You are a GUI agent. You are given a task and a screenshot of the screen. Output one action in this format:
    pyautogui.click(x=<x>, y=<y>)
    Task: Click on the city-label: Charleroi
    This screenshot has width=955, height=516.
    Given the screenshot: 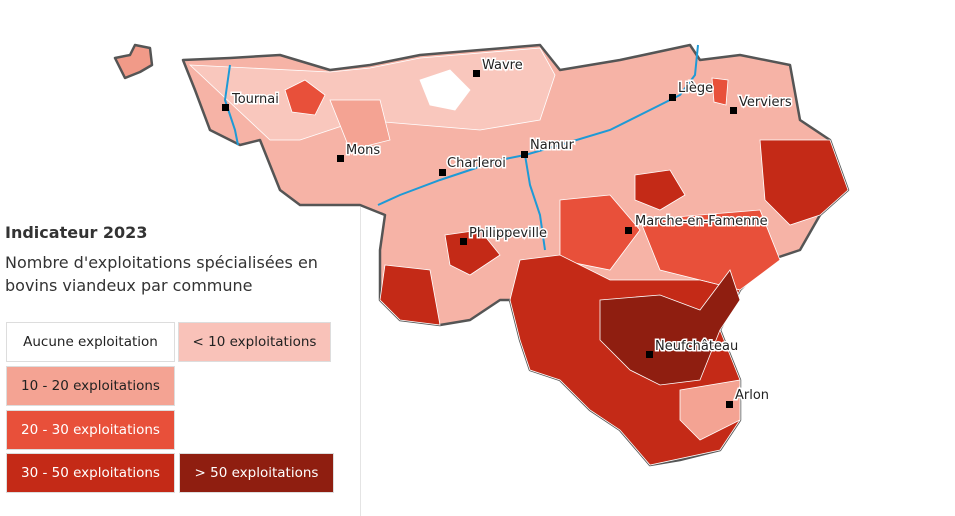 What is the action you would take?
    pyautogui.click(x=476, y=163)
    